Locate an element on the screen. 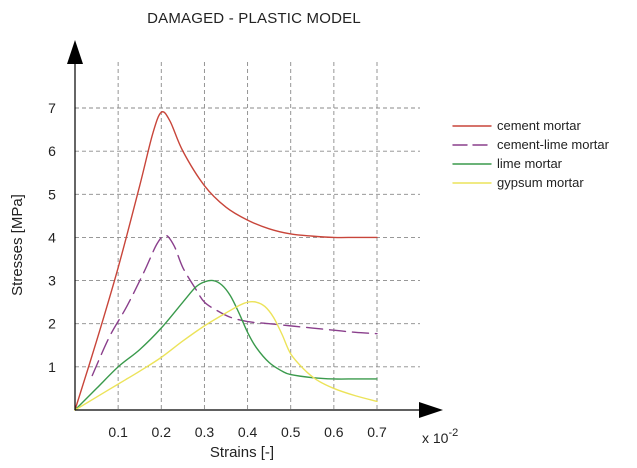 The image size is (637, 468). x-tick-label: 0.5 is located at coordinates (291, 432).